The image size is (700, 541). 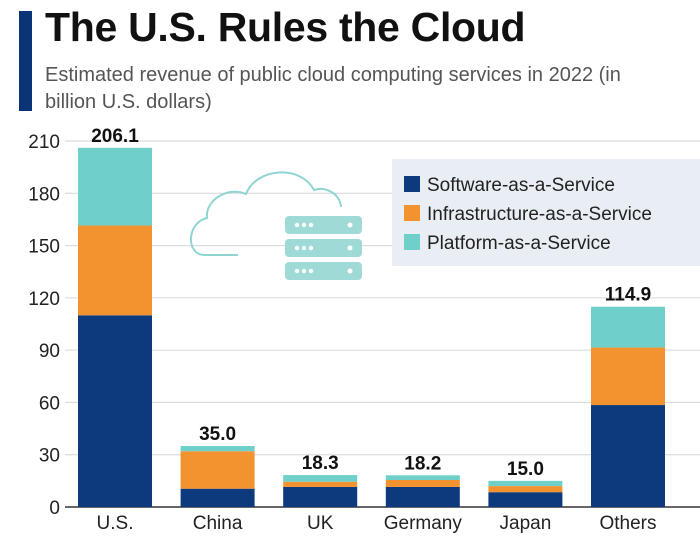 What do you see at coordinates (44, 299) in the screenshot?
I see `y-tick-label: 120` at bounding box center [44, 299].